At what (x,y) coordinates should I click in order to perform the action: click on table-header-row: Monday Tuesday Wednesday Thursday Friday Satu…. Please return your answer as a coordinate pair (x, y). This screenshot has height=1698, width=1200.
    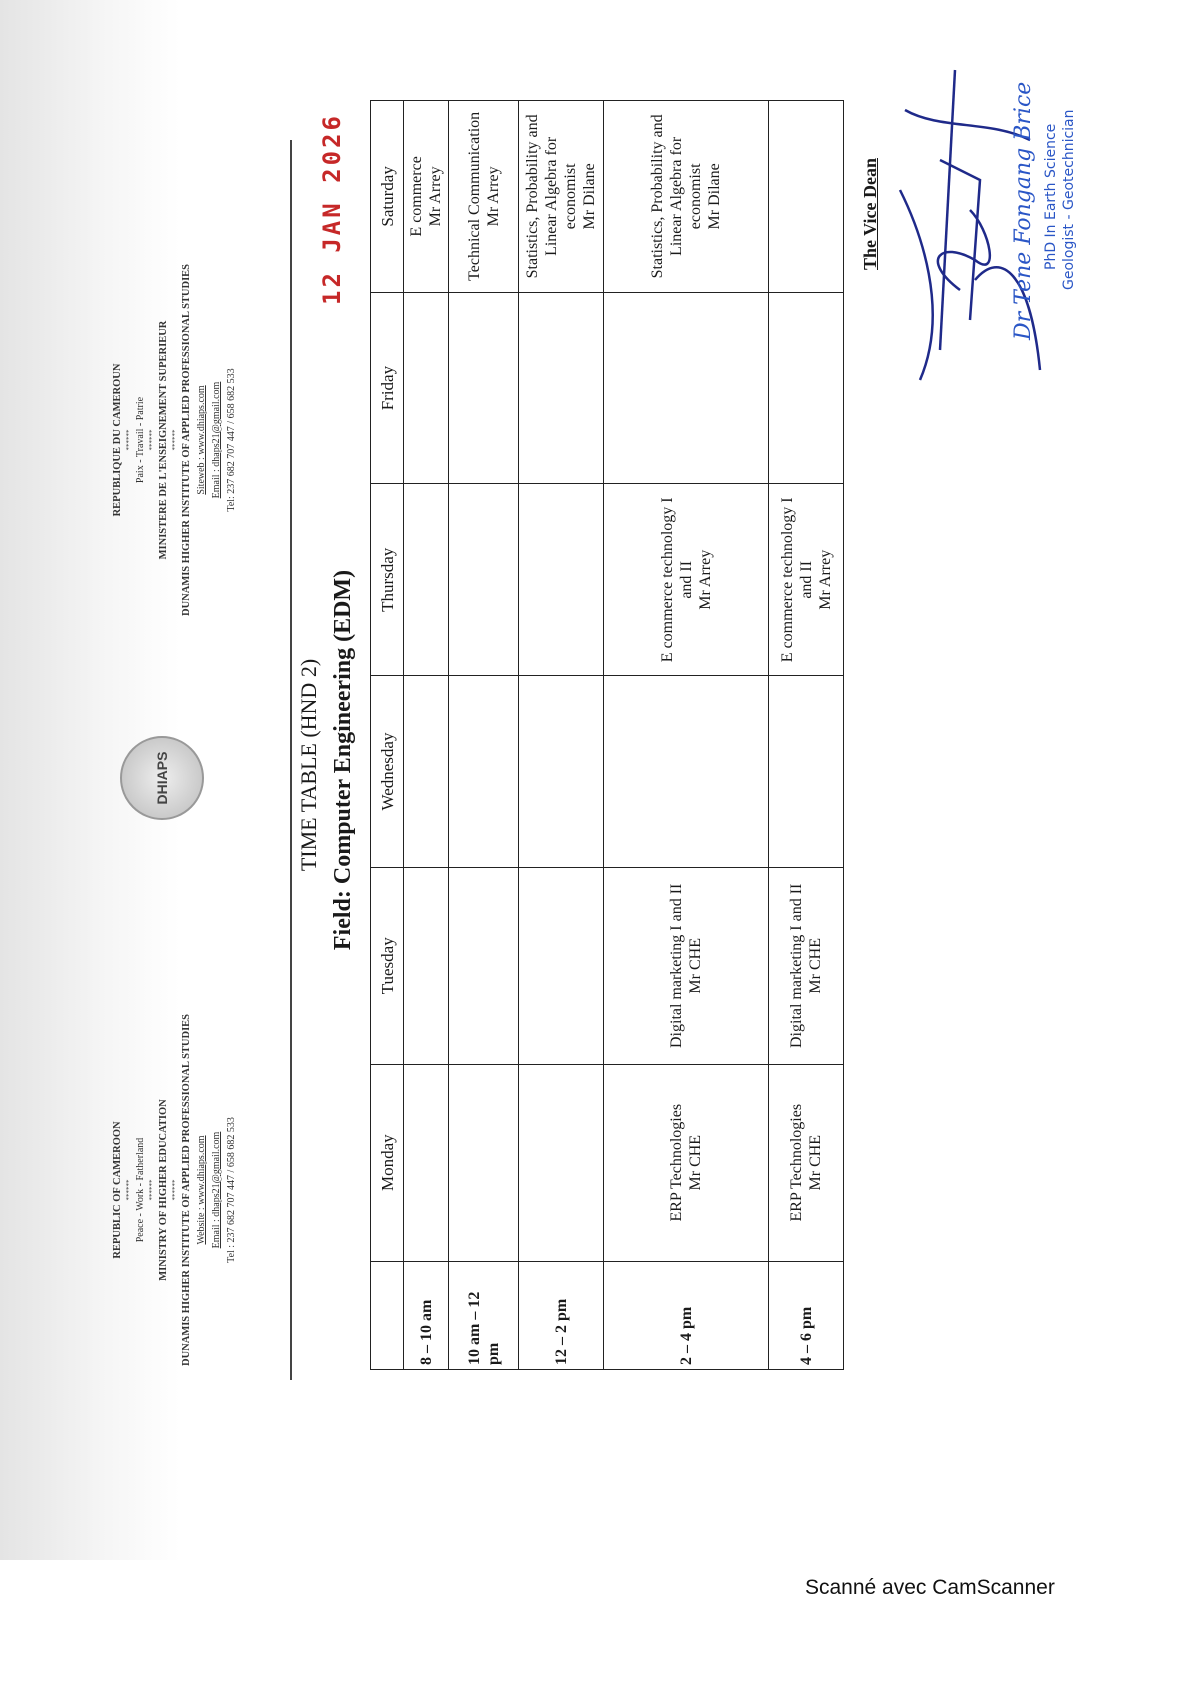
    Looking at the image, I should click on (387, 735).